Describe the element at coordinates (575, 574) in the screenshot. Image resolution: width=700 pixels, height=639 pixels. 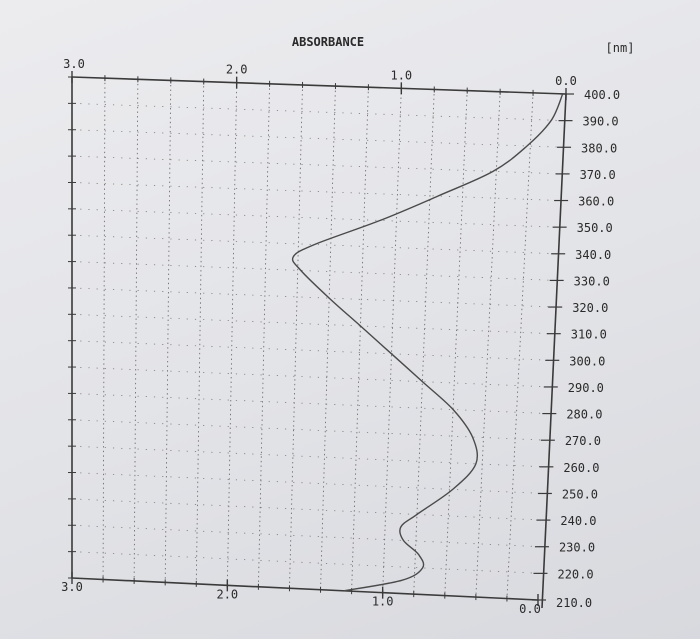
I see `y-tick-label-wavelength: 220.0` at that location.